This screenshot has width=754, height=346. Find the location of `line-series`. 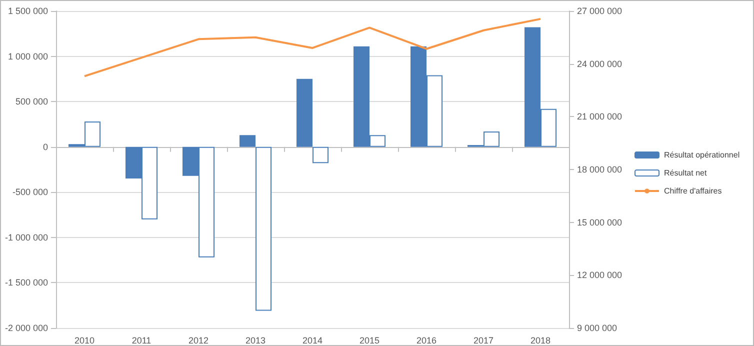

line-series is located at coordinates (313, 48).